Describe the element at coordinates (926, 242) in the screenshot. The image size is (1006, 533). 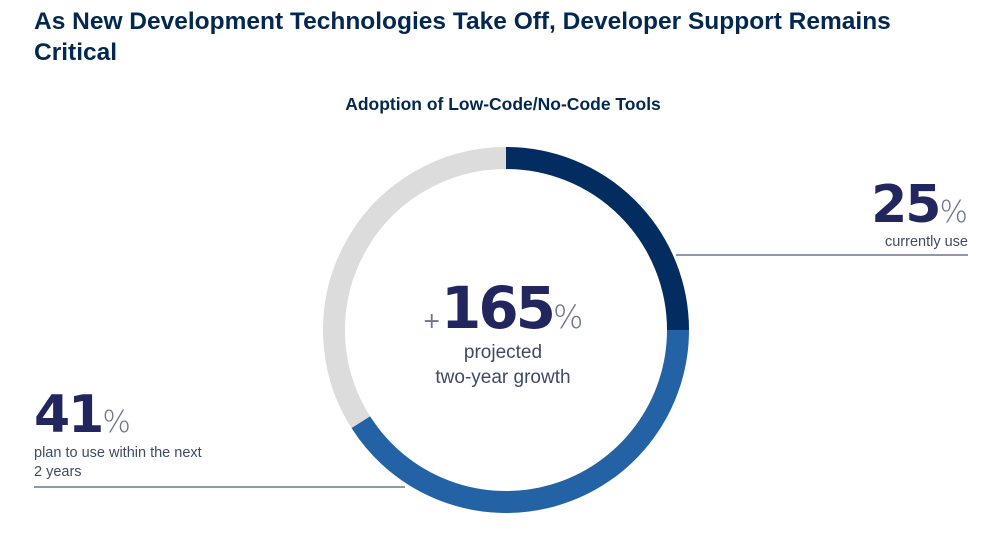
I see `callout-current-caption: currently use` at that location.